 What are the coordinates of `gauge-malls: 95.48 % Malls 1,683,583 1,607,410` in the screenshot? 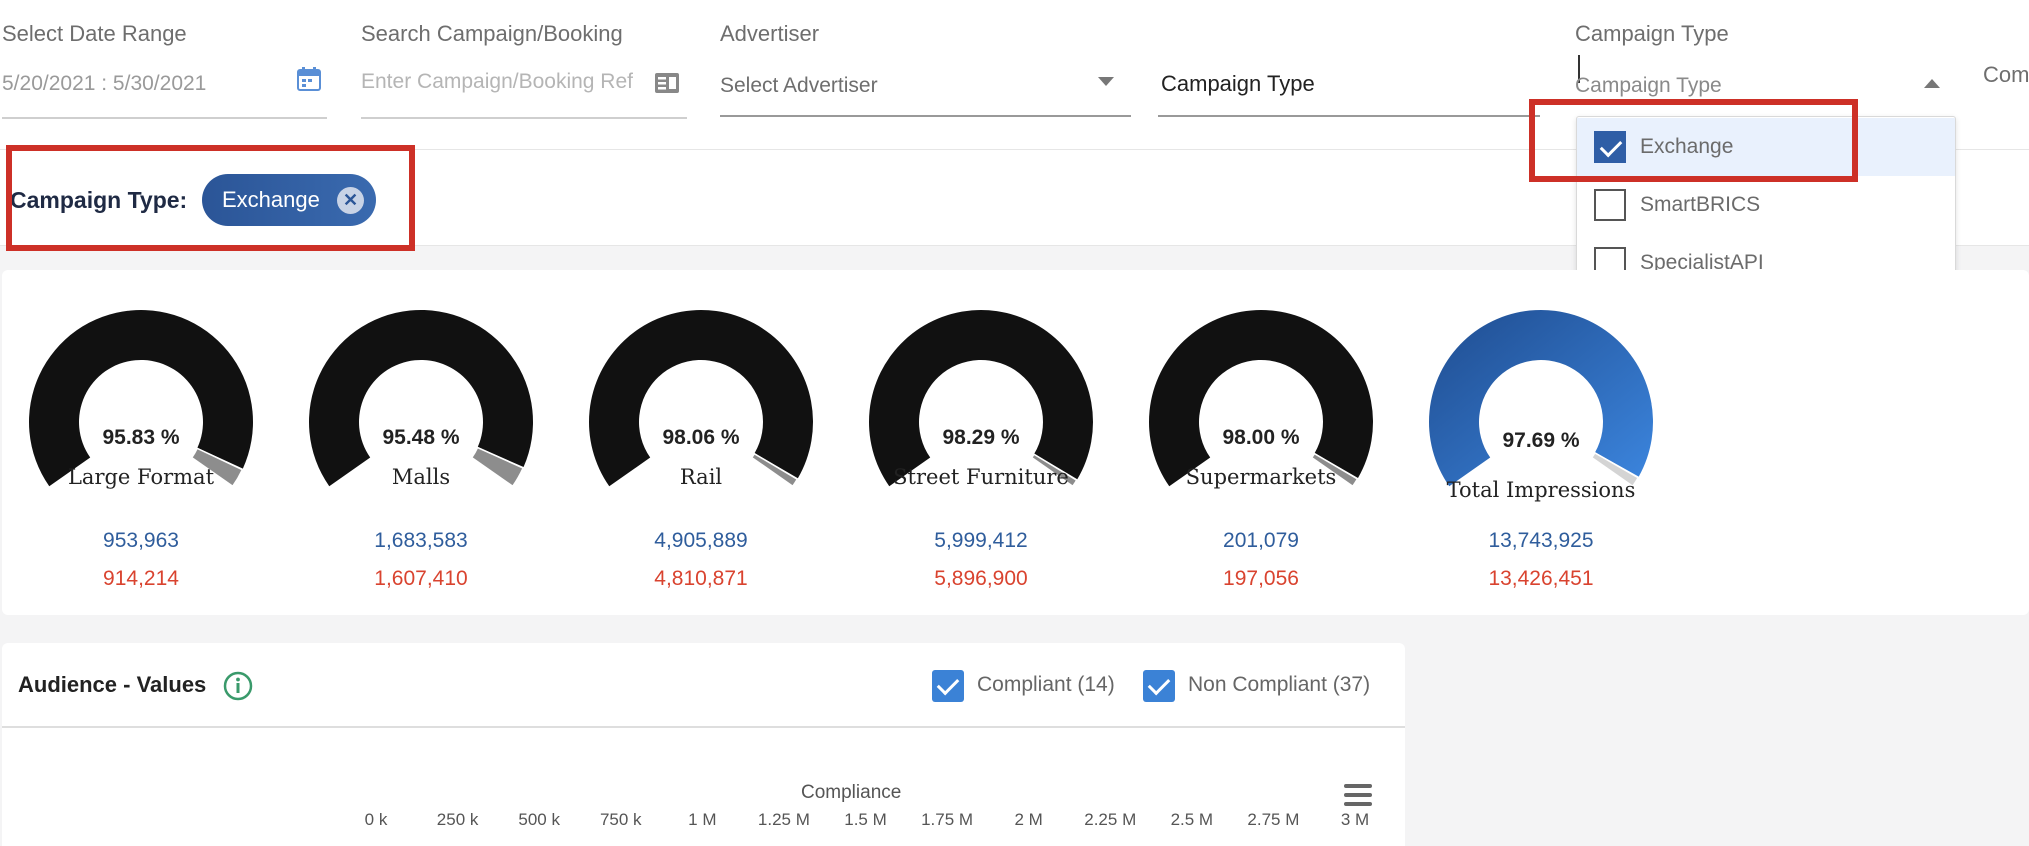 It's located at (421, 455).